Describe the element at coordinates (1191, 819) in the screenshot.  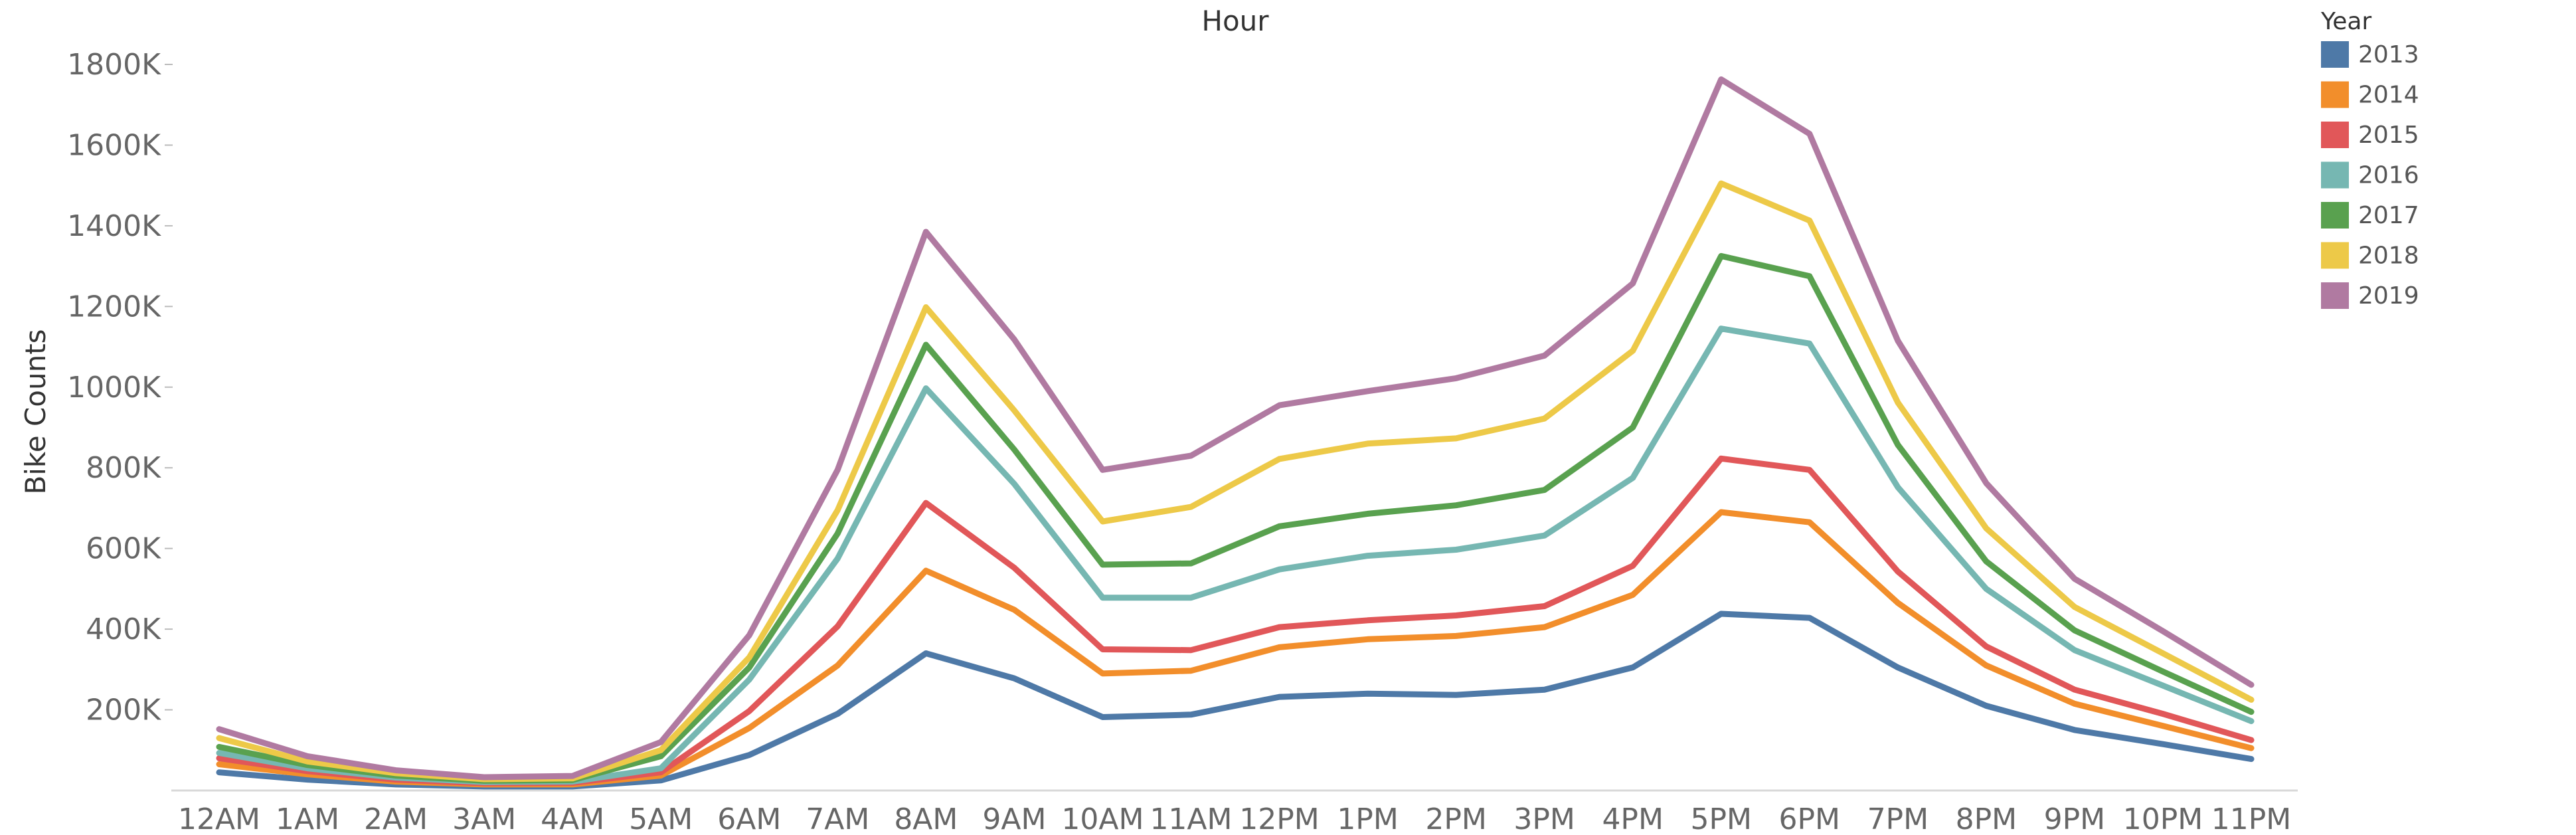
I see `x-tick-label: 11AM` at that location.